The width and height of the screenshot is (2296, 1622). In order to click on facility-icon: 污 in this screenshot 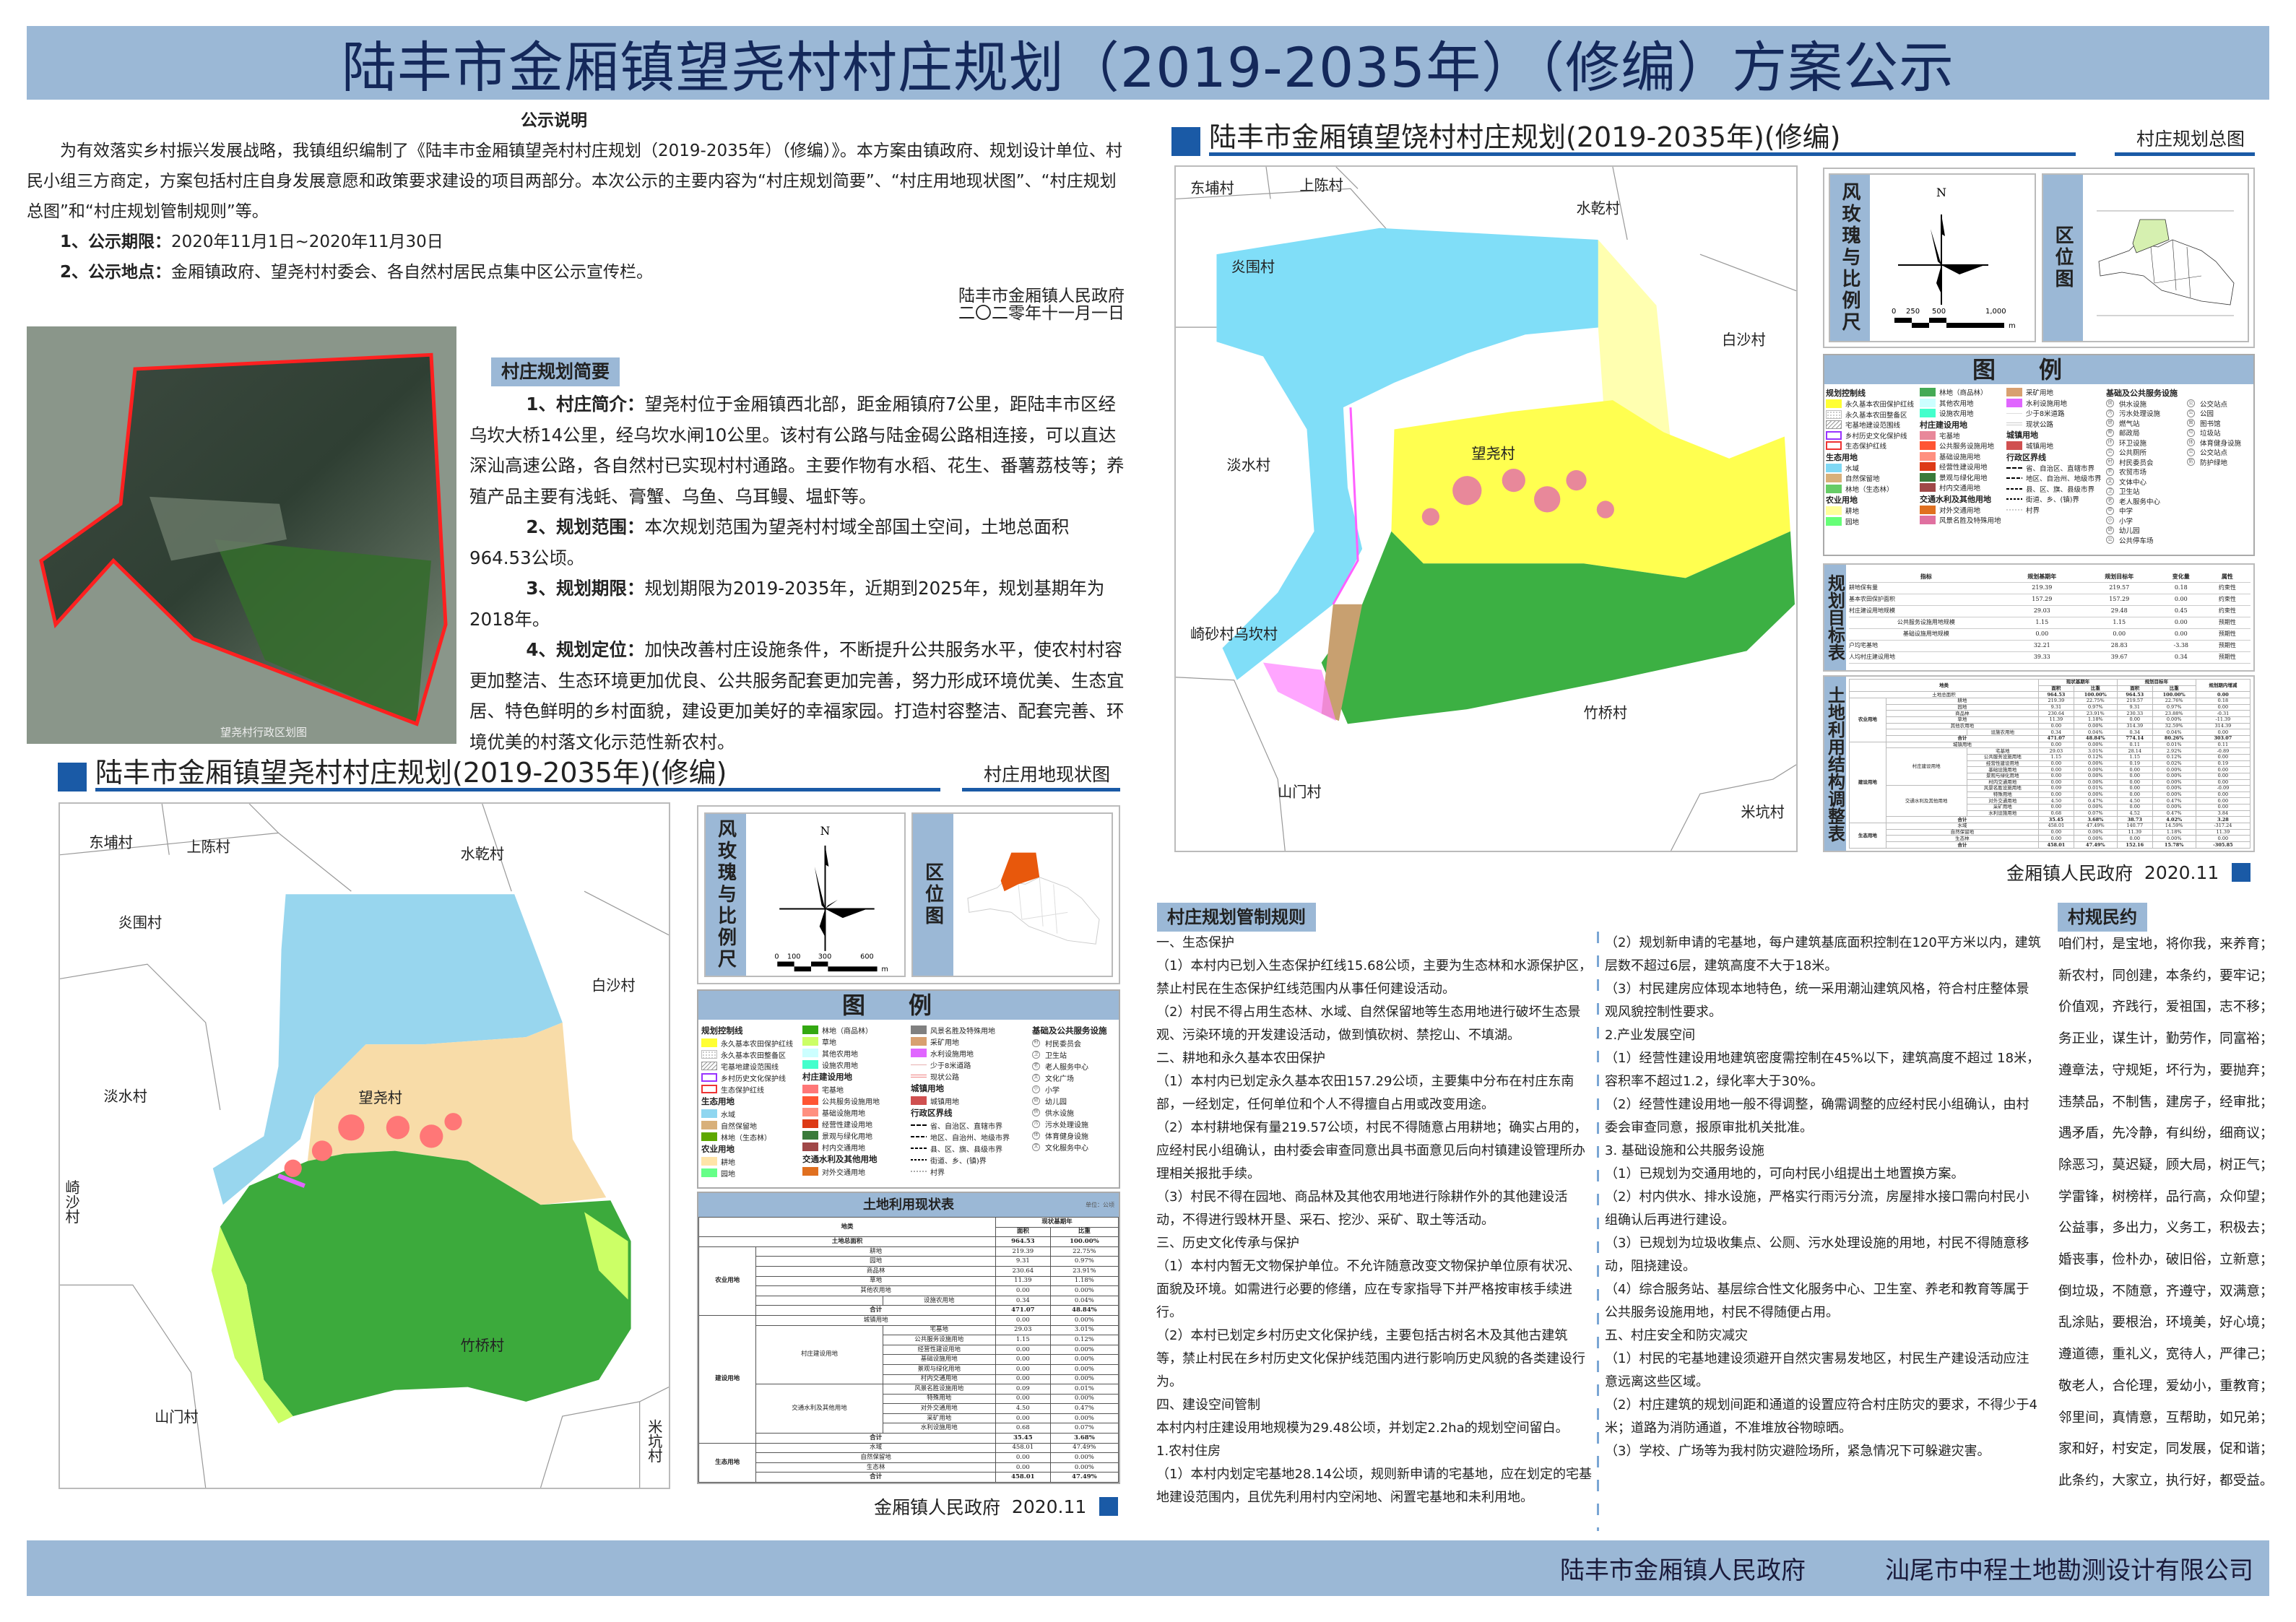, I will do `click(2110, 413)`.